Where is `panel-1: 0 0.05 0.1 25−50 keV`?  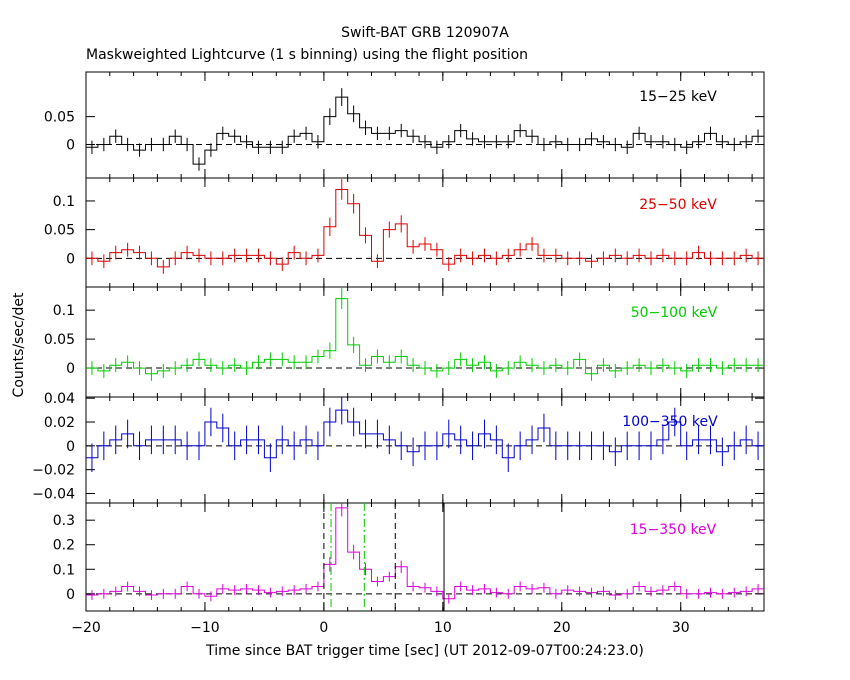
panel-1: 0 0.05 0.1 25−50 keV is located at coordinates (404, 232).